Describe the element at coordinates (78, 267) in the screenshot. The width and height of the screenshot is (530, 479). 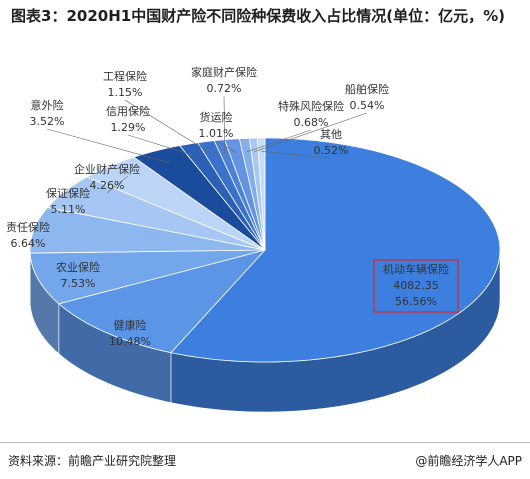
I see `slice-label: 农业保险` at that location.